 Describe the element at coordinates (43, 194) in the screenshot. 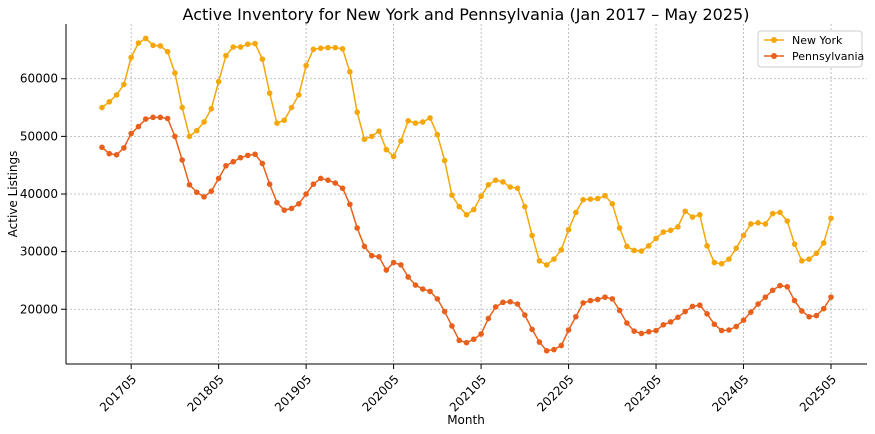

I see `y-ticks: 20000 30000 40000 50000 60000` at that location.